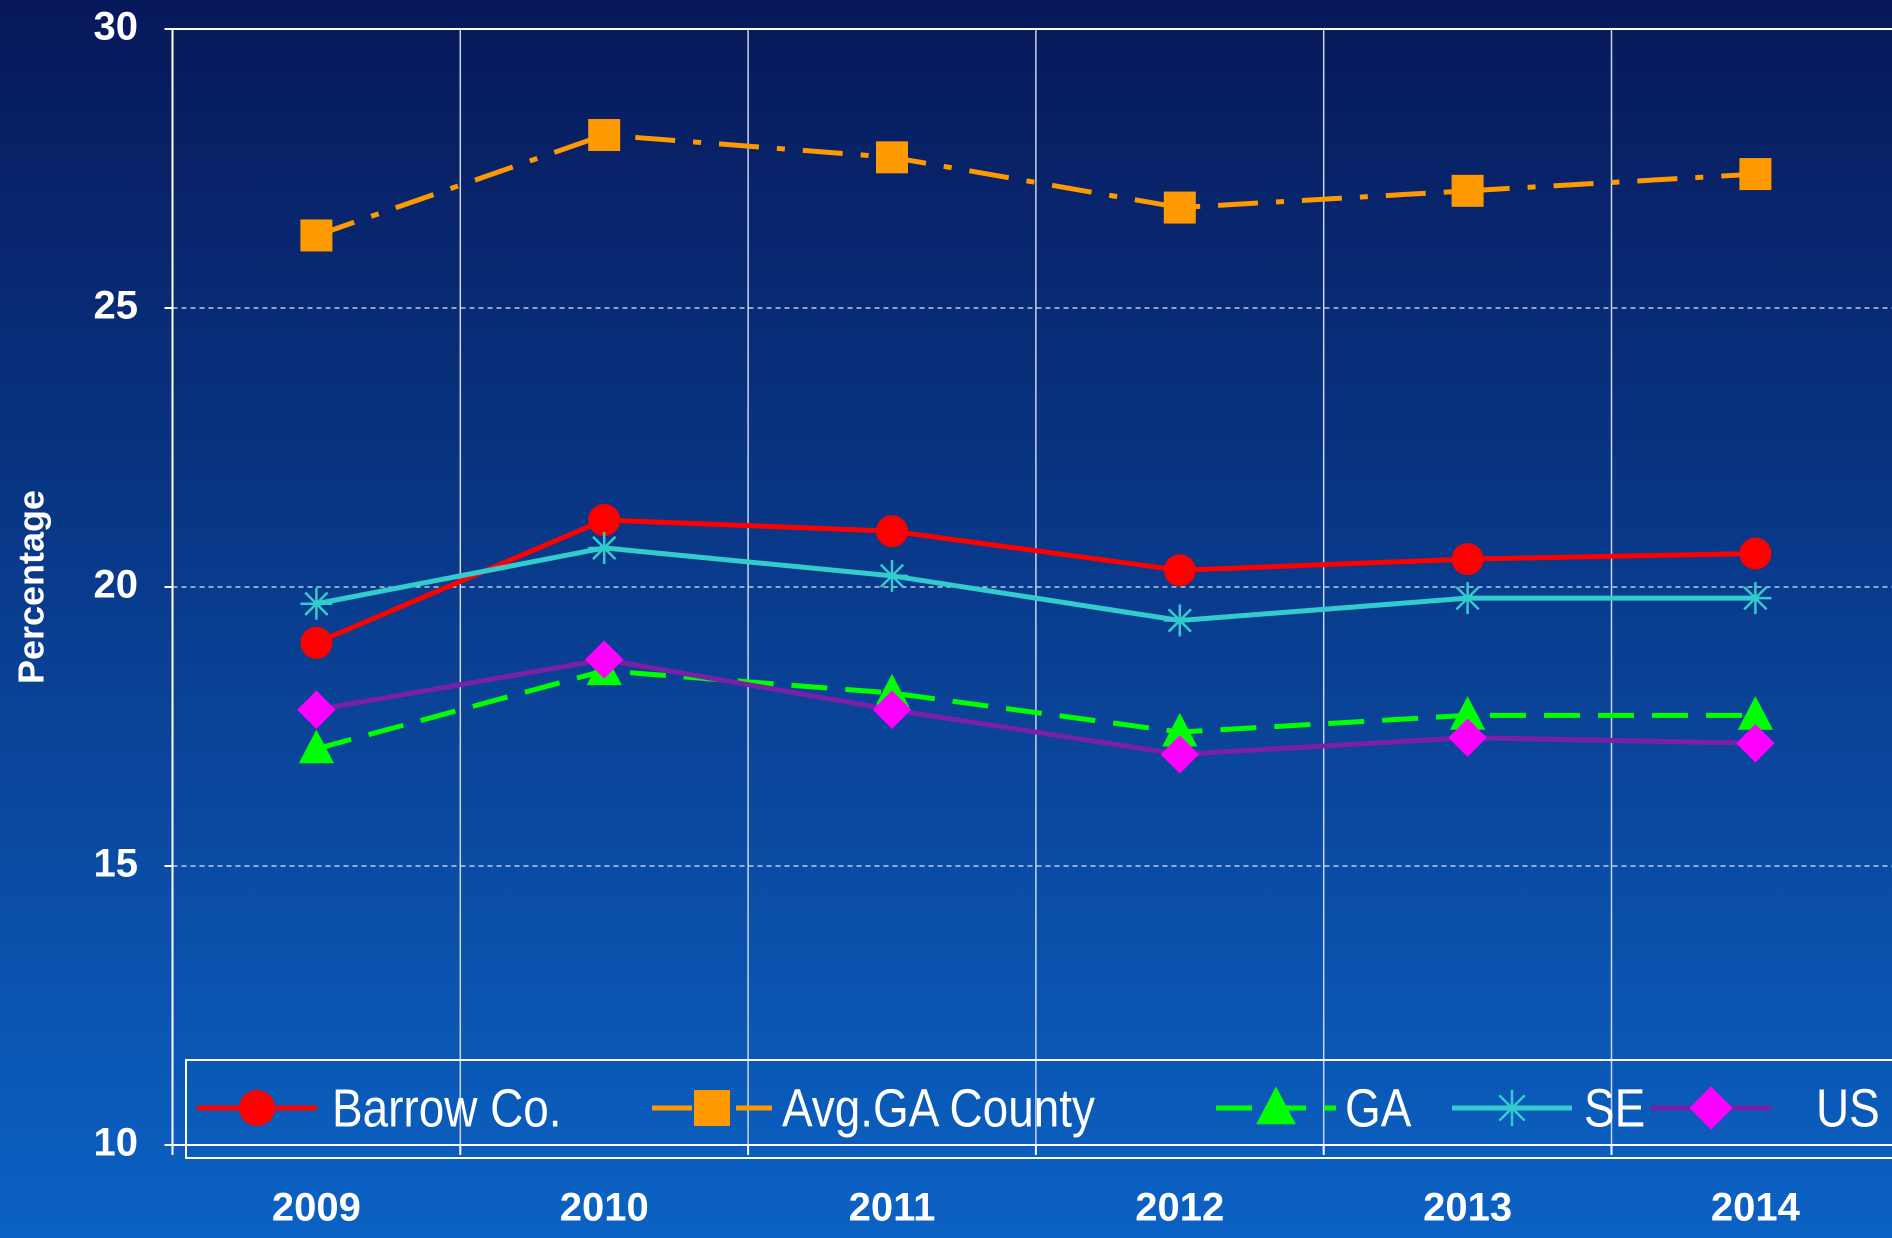  Describe the element at coordinates (938, 1108) in the screenshot. I see `legend-label: Avg.GA County` at that location.